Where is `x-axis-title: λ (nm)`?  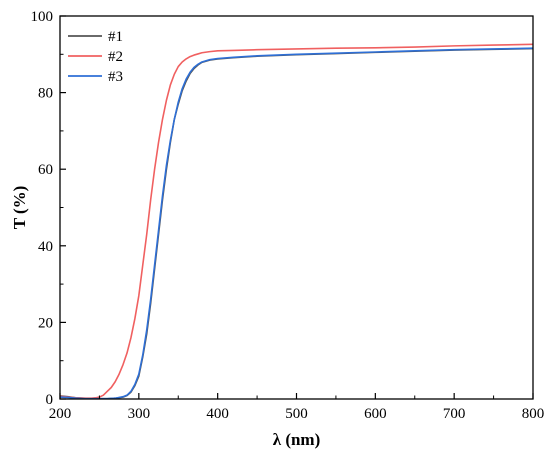
x-axis-title: λ (nm) is located at coordinates (297, 439).